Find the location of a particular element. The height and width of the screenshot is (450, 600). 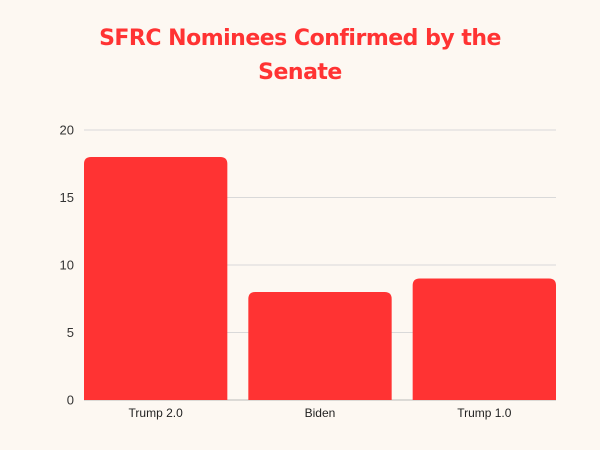

x-tick-label: Trump 1.0 is located at coordinates (484, 413).